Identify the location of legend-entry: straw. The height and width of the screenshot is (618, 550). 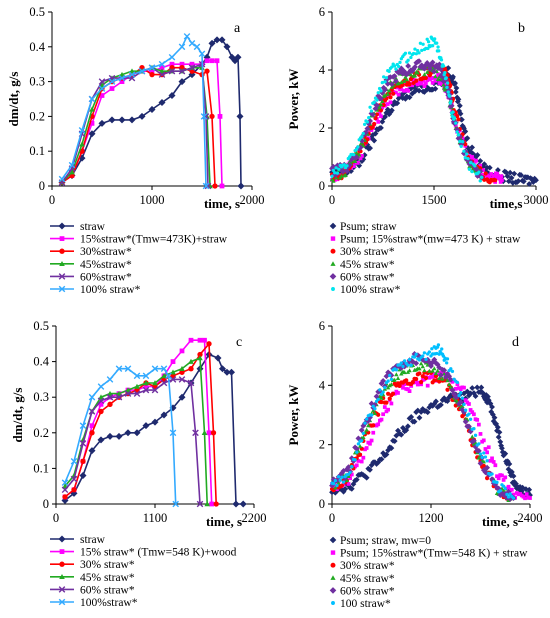
(78, 227).